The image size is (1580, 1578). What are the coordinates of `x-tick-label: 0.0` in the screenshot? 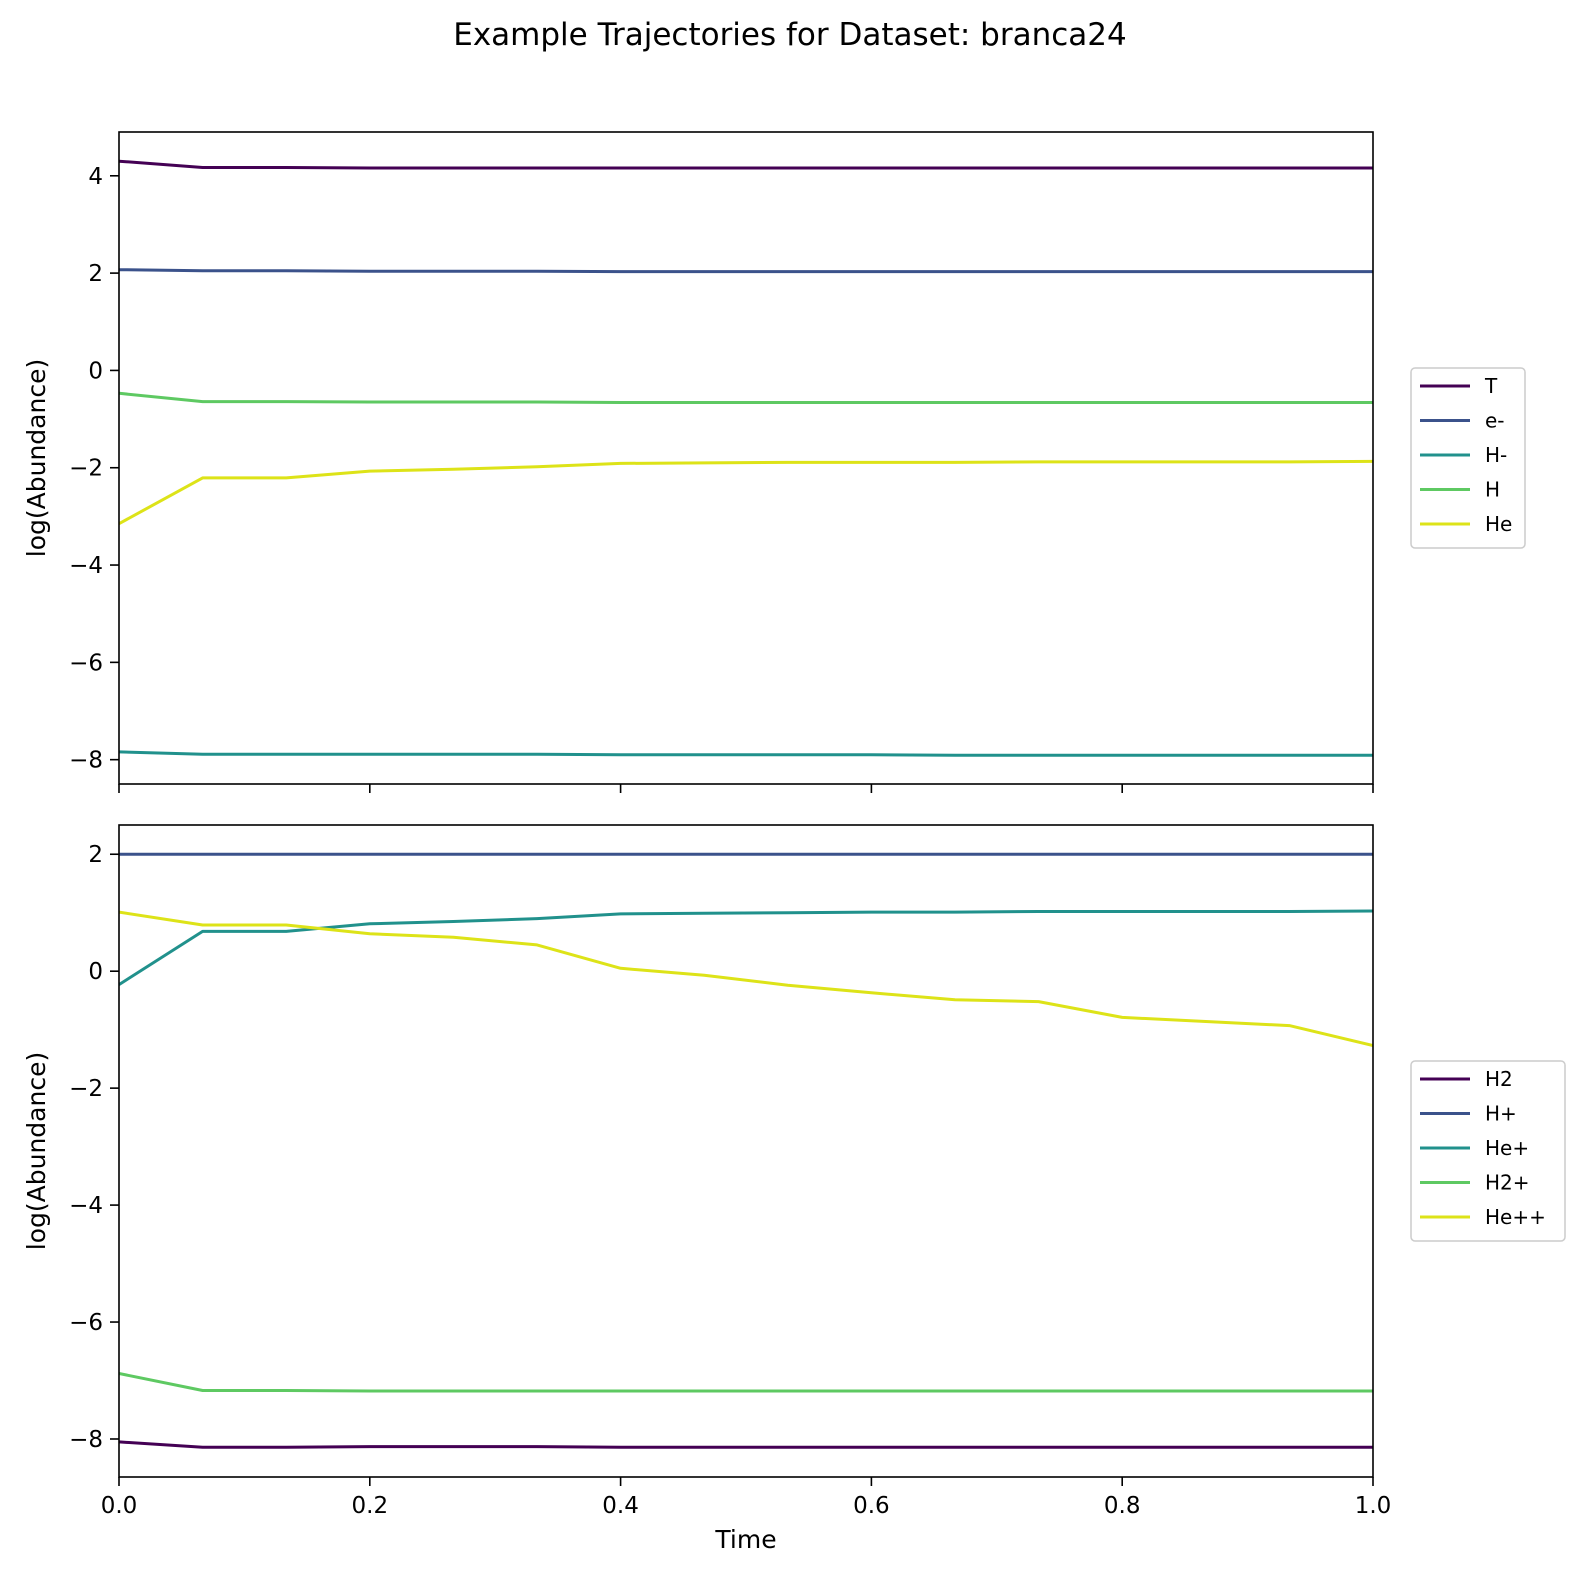 It's located at (119, 1506).